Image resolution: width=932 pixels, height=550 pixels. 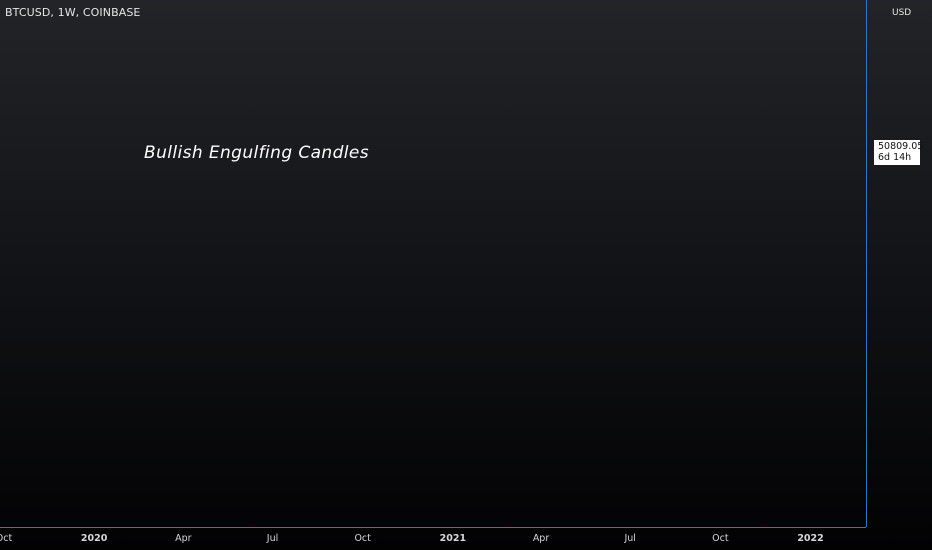 What do you see at coordinates (901, 146) in the screenshot?
I see `current-price-value: 50809.05` at bounding box center [901, 146].